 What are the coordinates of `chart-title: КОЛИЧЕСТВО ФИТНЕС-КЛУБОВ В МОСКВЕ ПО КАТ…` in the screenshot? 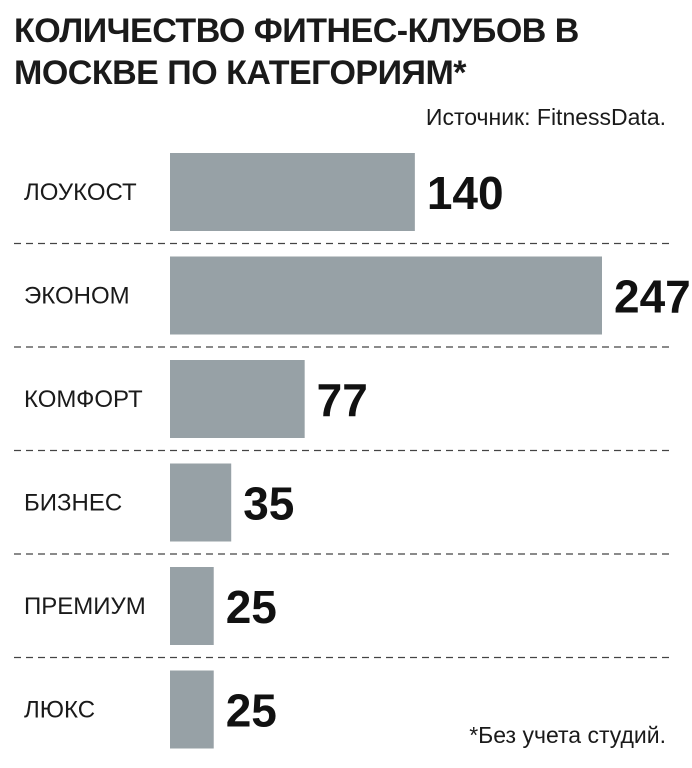 It's located at (296, 52).